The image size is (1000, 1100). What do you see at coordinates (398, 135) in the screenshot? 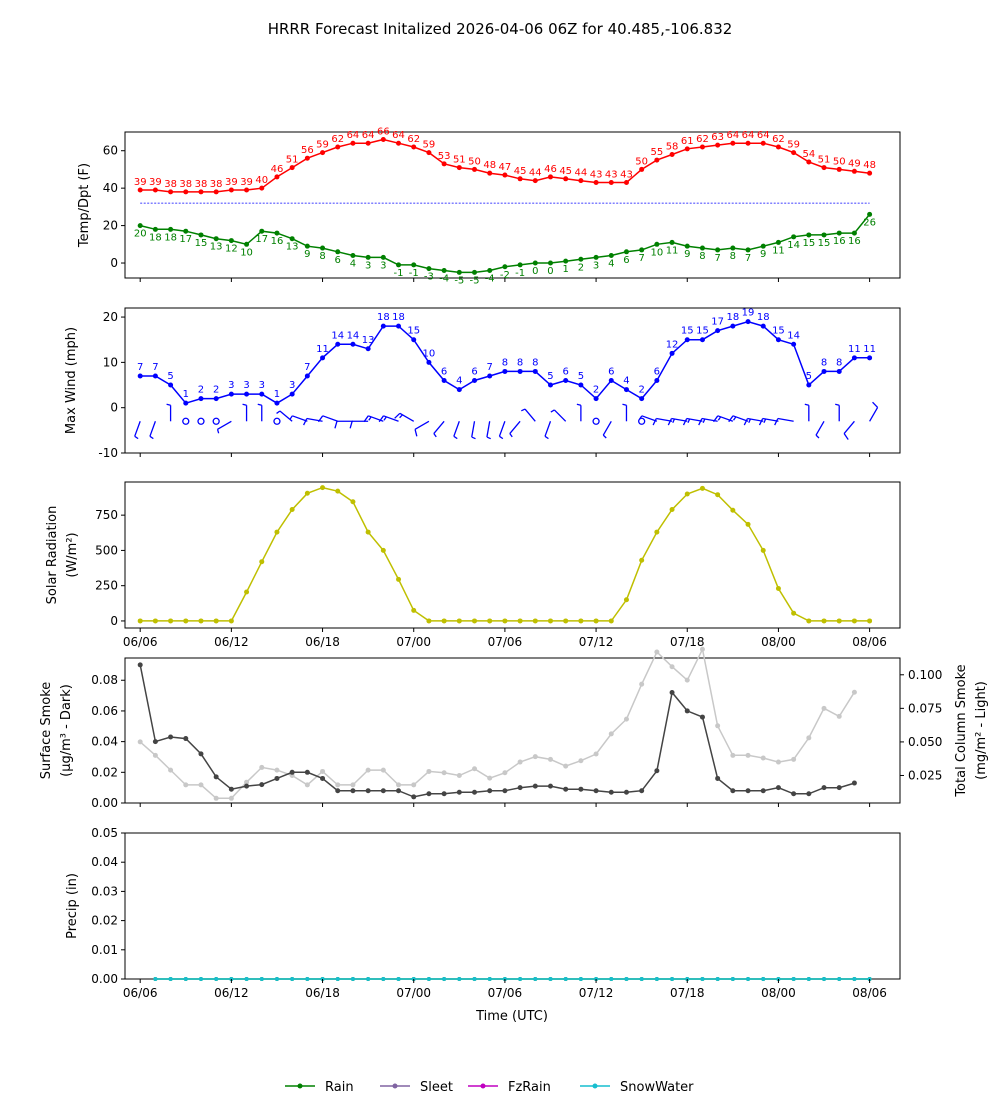
I see `temperature-data-label: 64` at bounding box center [398, 135].